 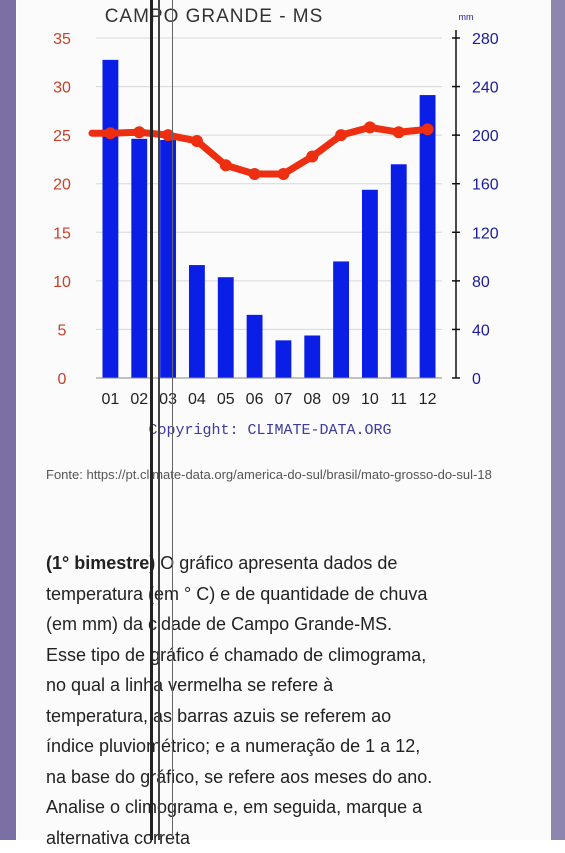 I want to click on x-axis-tick-label: 01, so click(x=111, y=399).